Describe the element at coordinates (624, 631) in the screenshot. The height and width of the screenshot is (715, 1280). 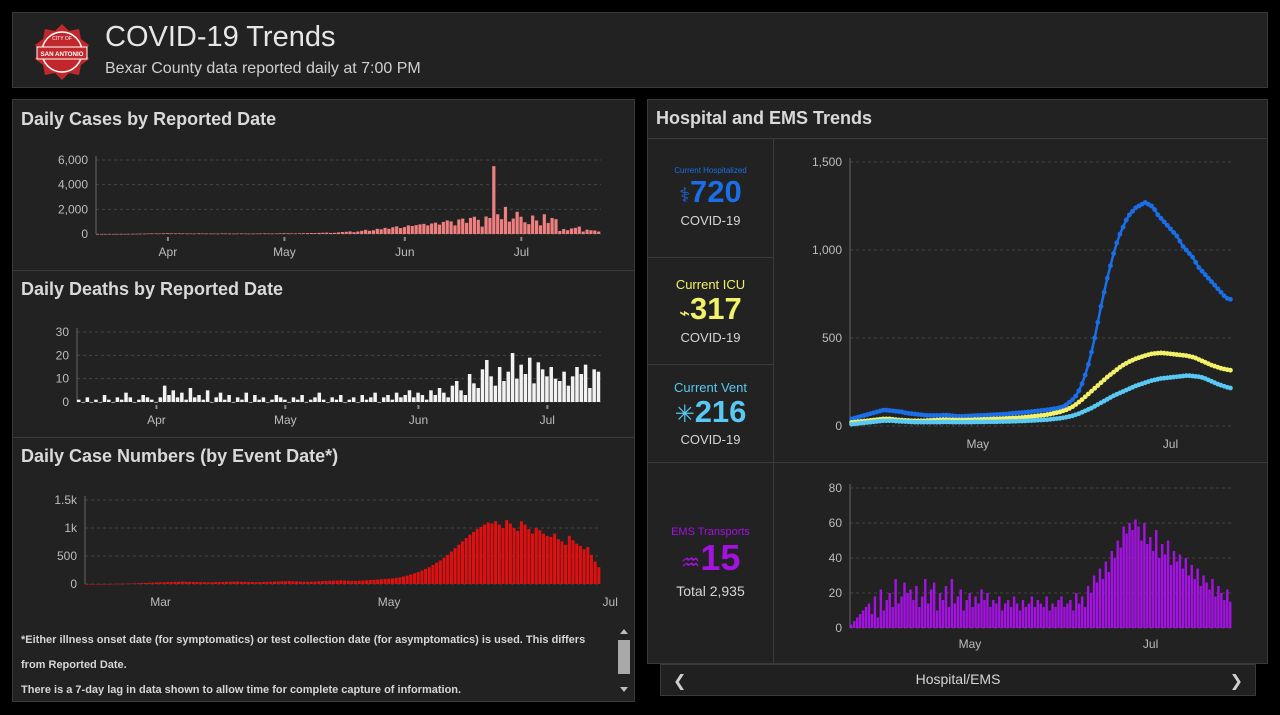
I see `scroll-up-icon` at that location.